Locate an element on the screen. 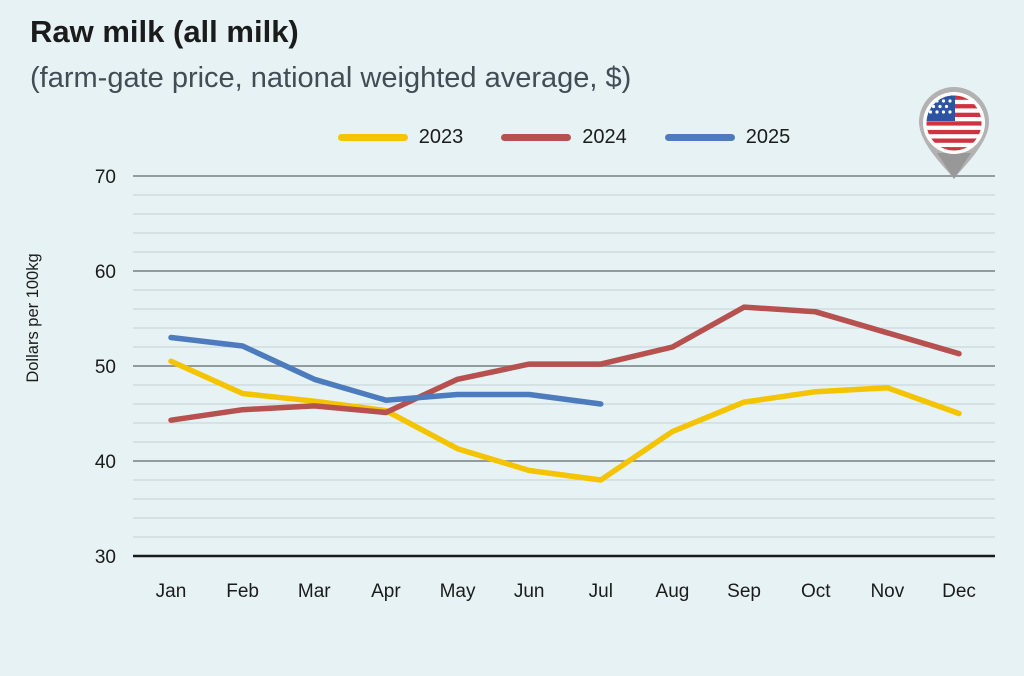 This screenshot has width=1024, height=676. legend-swatch-2025-icon is located at coordinates (699, 137).